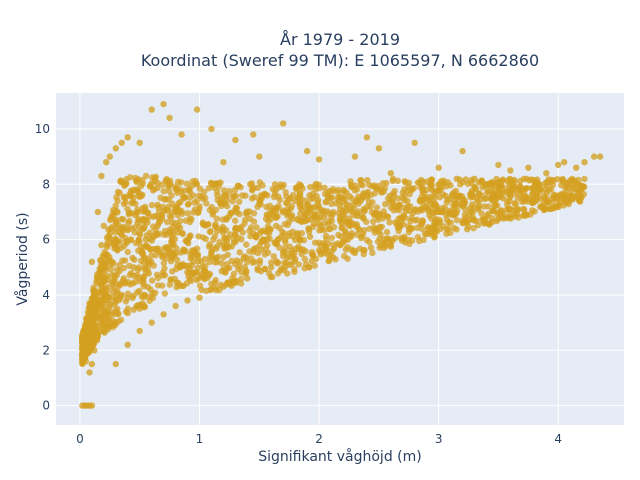 This screenshot has height=480, width=640. Describe the element at coordinates (46, 295) in the screenshot. I see `y-tick-label: 4` at that location.